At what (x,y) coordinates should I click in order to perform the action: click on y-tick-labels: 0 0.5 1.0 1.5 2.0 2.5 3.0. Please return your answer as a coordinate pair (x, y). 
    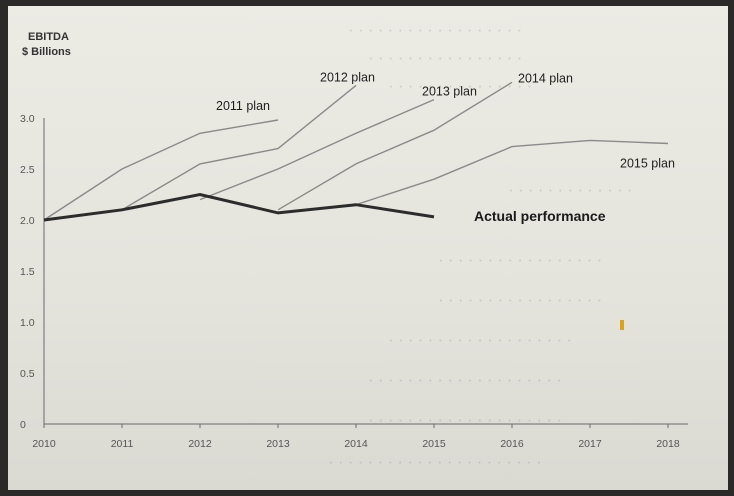
    Looking at the image, I should click on (27, 272).